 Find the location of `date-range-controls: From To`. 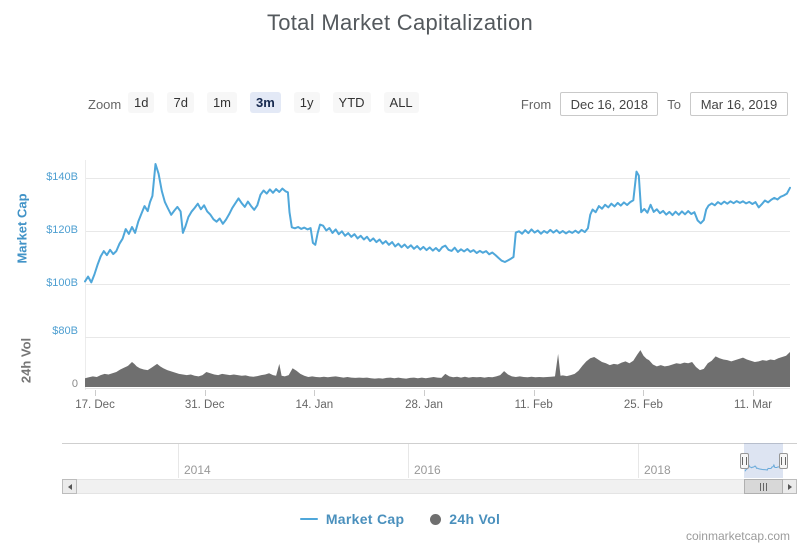

date-range-controls: From To is located at coordinates (654, 104).